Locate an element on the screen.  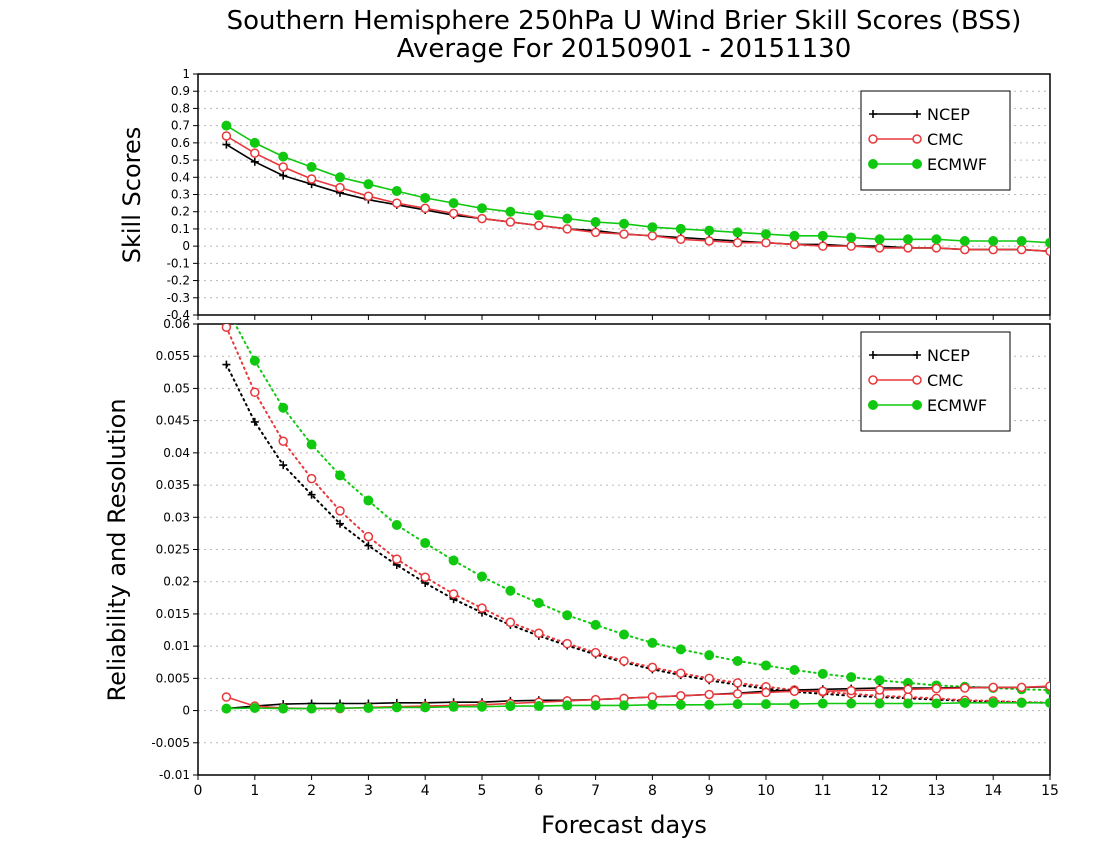
series-group is located at coordinates (635, 188).